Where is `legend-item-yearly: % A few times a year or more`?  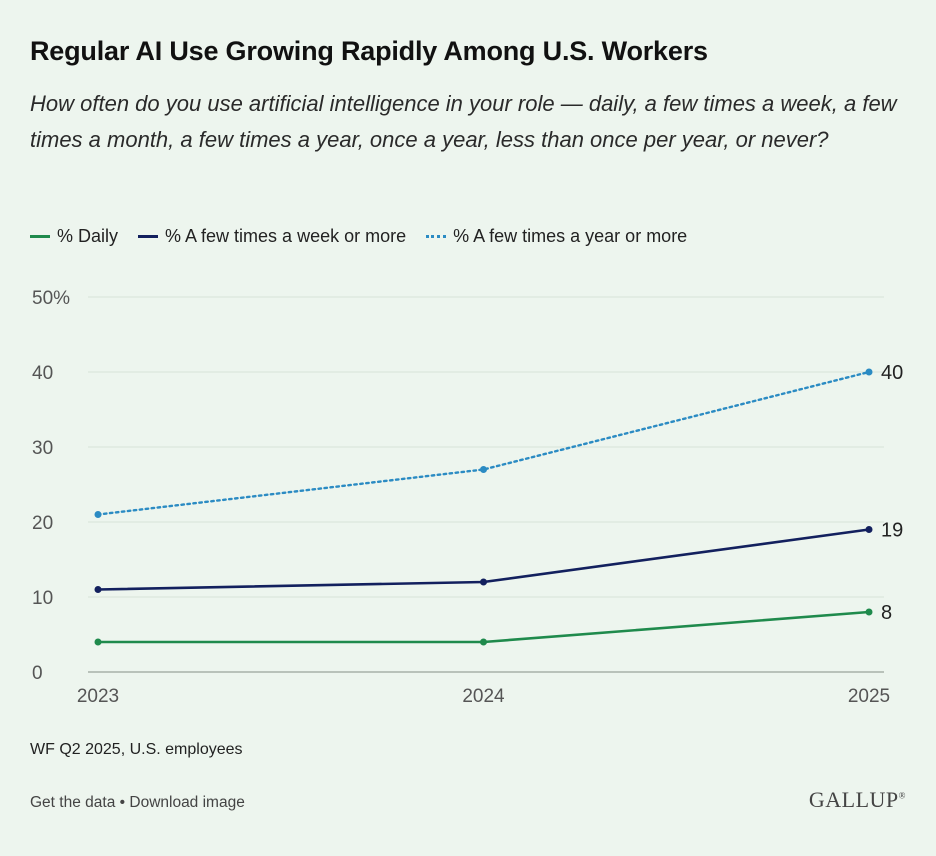 legend-item-yearly: % A few times a year or more is located at coordinates (556, 236).